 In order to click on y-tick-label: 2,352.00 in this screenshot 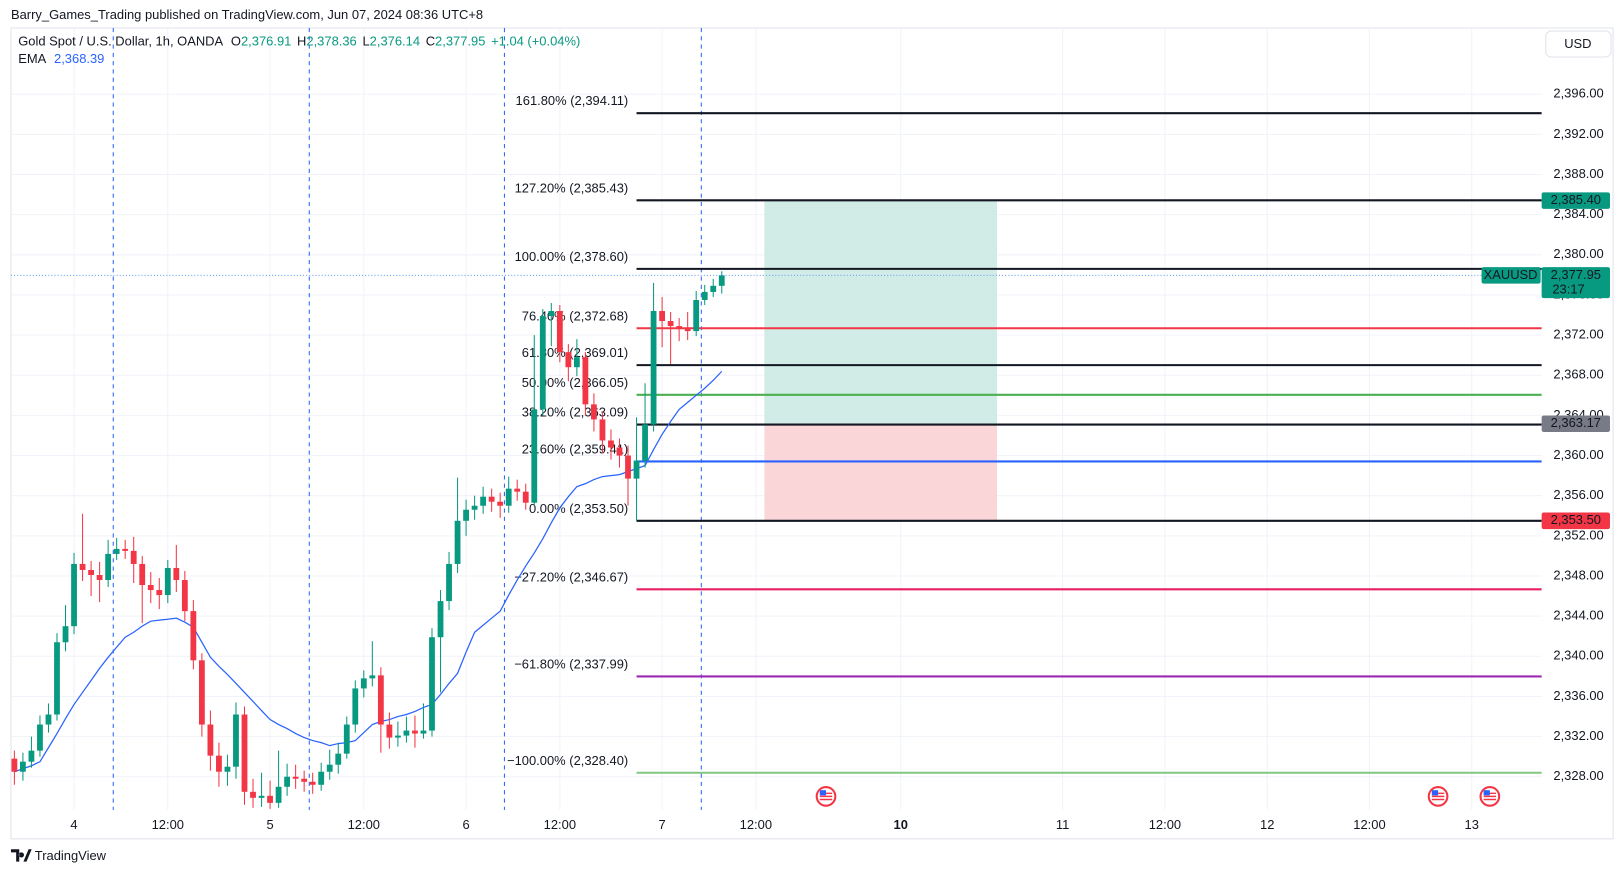, I will do `click(1578, 534)`.